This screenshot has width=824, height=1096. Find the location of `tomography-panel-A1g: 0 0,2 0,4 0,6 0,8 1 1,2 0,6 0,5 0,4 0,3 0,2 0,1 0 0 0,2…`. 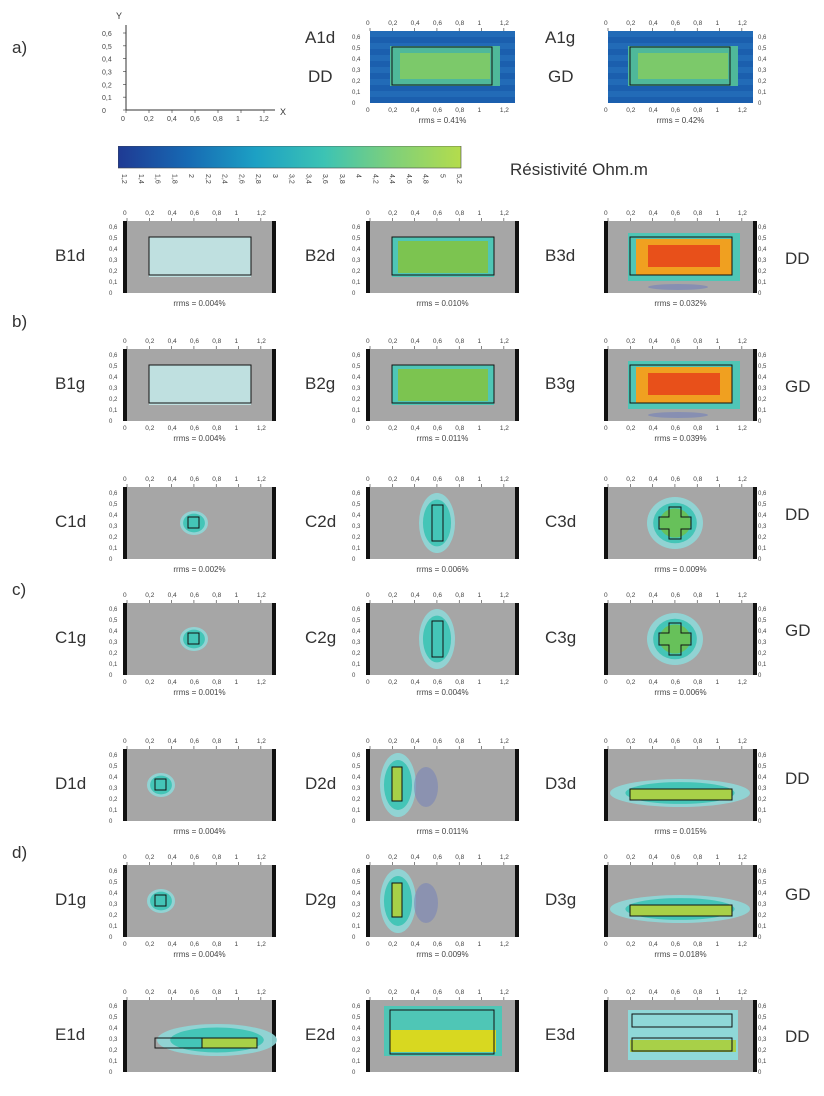

tomography-panel-A1g: 0 0,2 0,4 0,6 0,8 1 1,2 0,6 0,5 0,4 0,3 0,2 0,1 0 0 0,2… is located at coordinates (685, 67).